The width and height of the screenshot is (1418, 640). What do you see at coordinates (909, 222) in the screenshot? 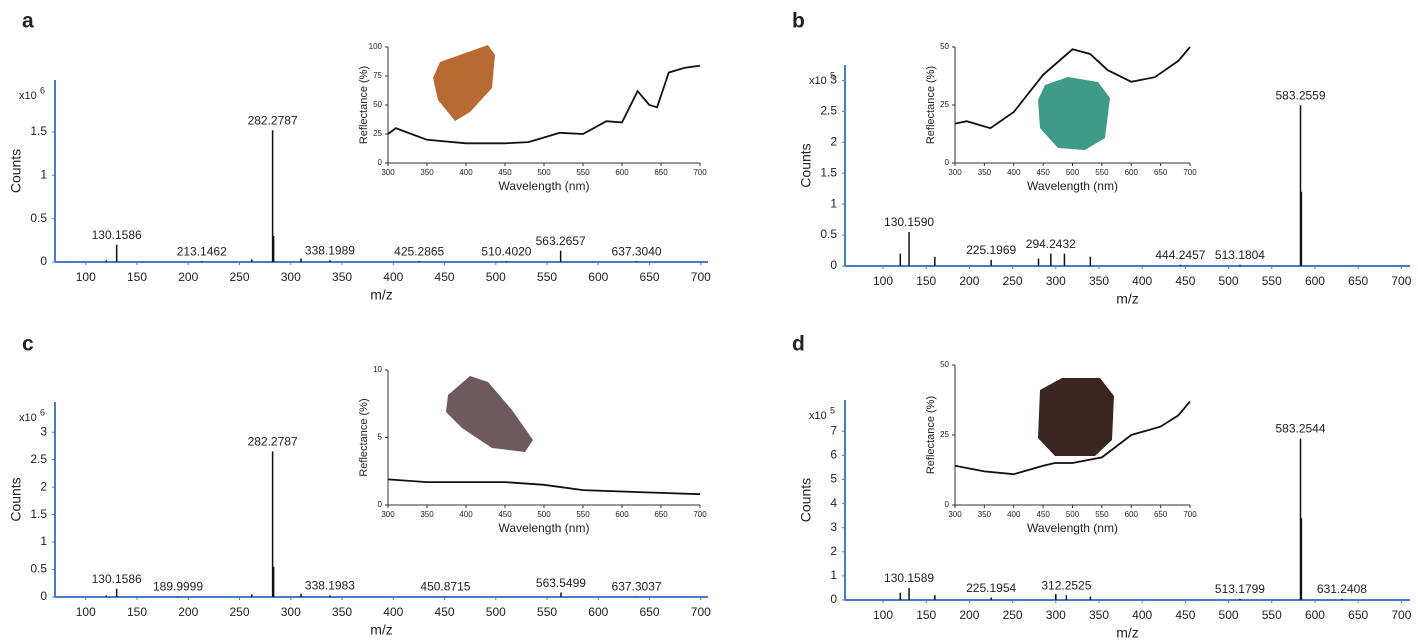
I see `peak-label: 130.1590` at bounding box center [909, 222].